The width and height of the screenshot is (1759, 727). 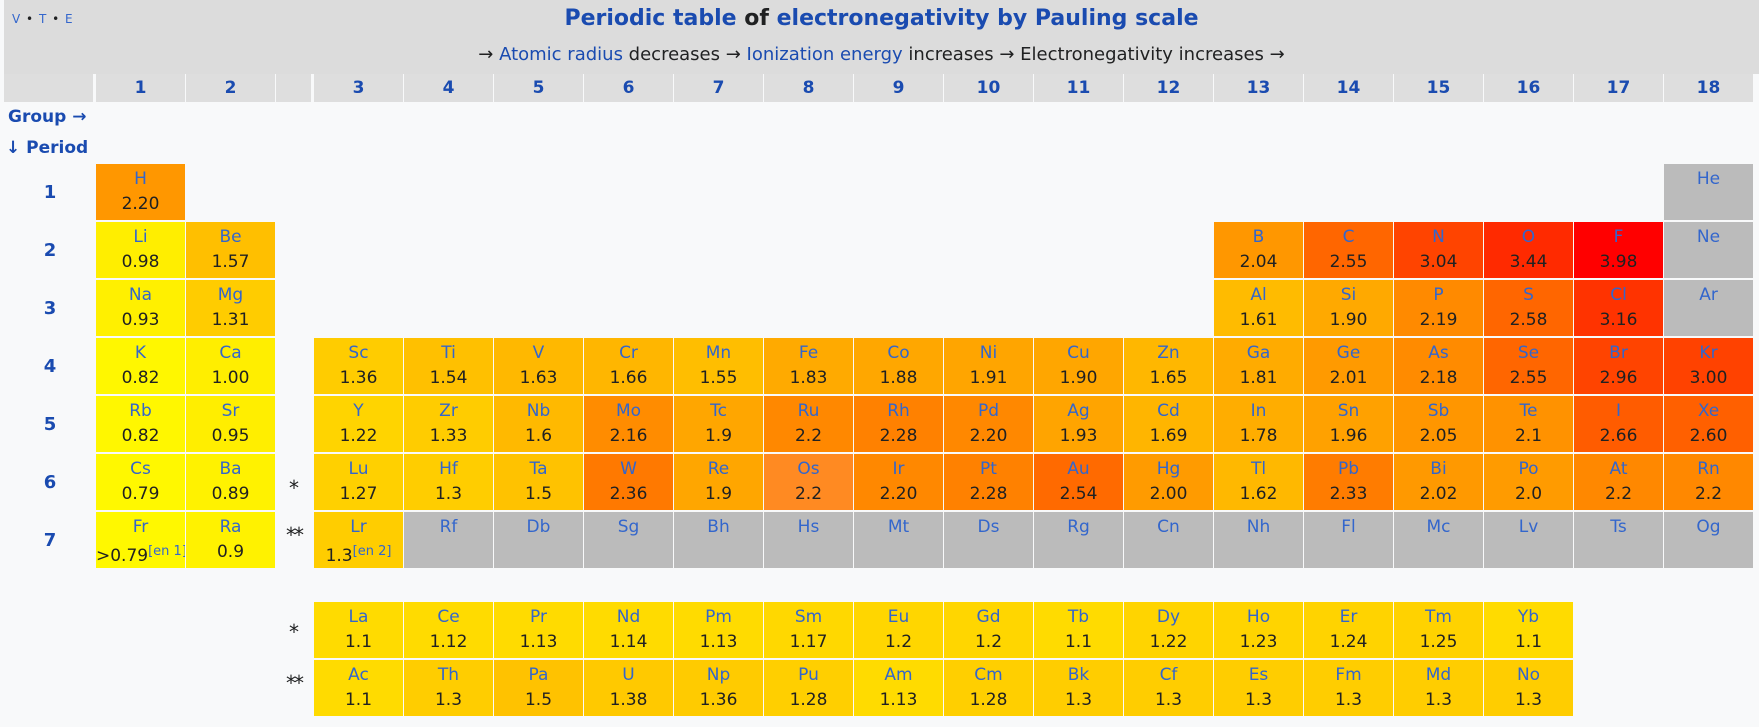 I want to click on element-mt: Mt, so click(x=898, y=540).